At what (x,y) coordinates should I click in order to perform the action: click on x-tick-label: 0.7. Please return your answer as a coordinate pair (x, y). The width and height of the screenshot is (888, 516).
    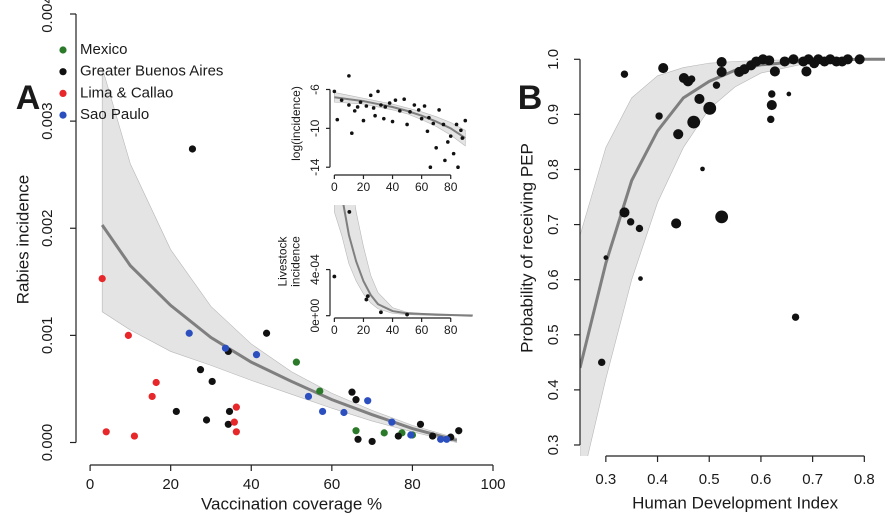
    Looking at the image, I should click on (812, 479).